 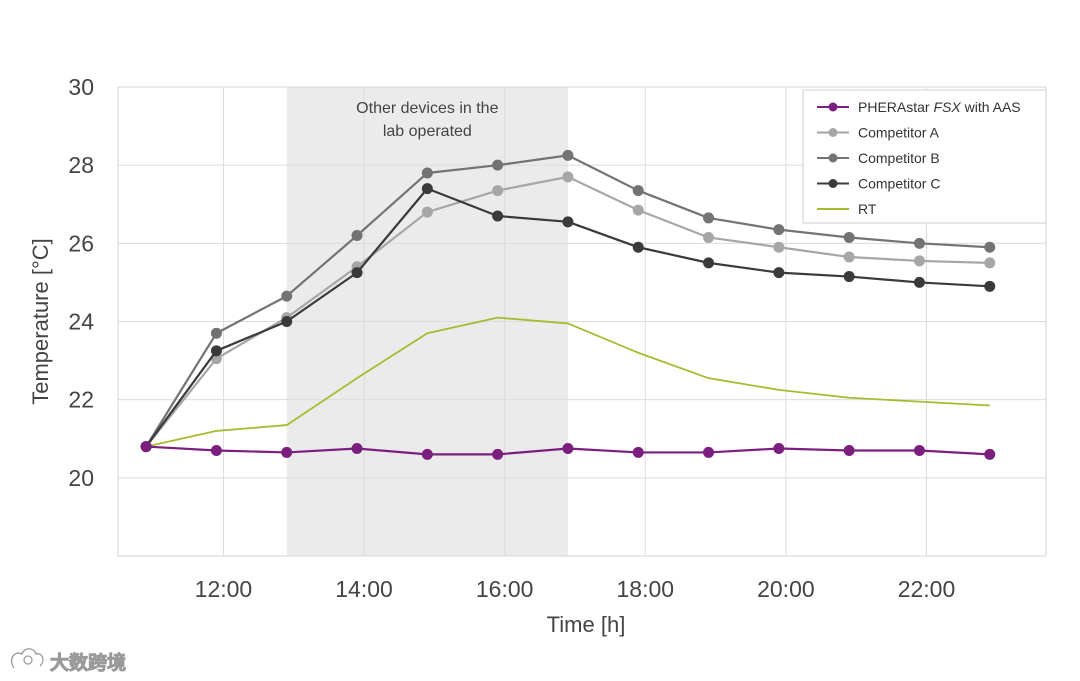 I want to click on y-tick-label: 20, so click(x=81, y=478).